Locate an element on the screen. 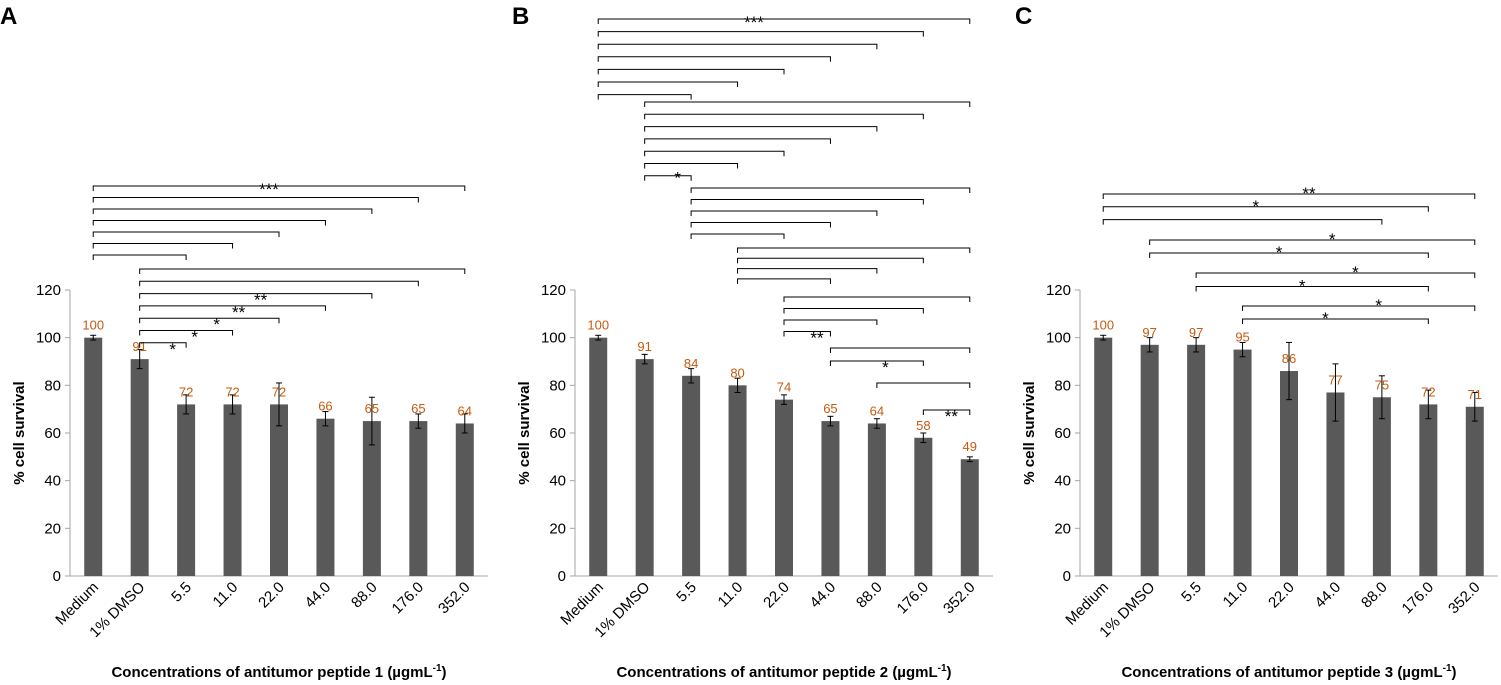 Image resolution: width=1501 pixels, height=685 pixels. panel-letter: C is located at coordinates (1023, 16).